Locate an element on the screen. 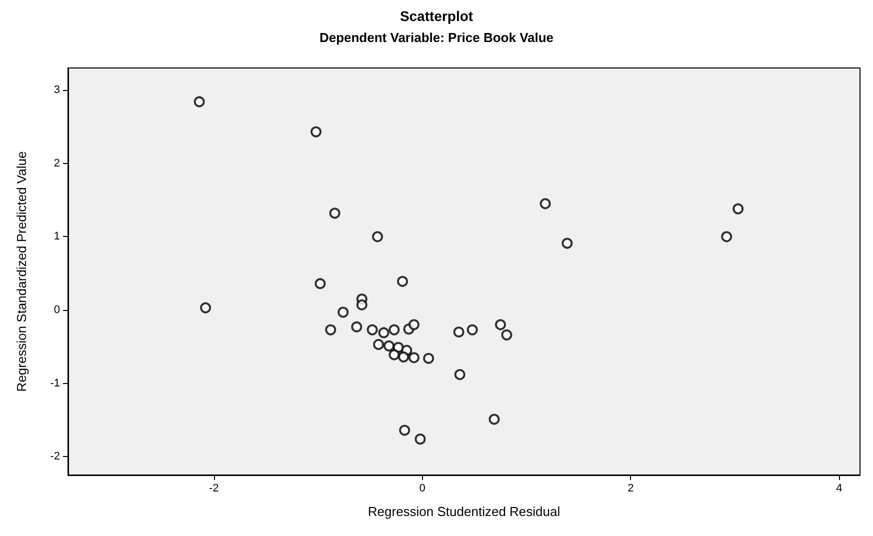  x-tick-label: 4 is located at coordinates (839, 488).